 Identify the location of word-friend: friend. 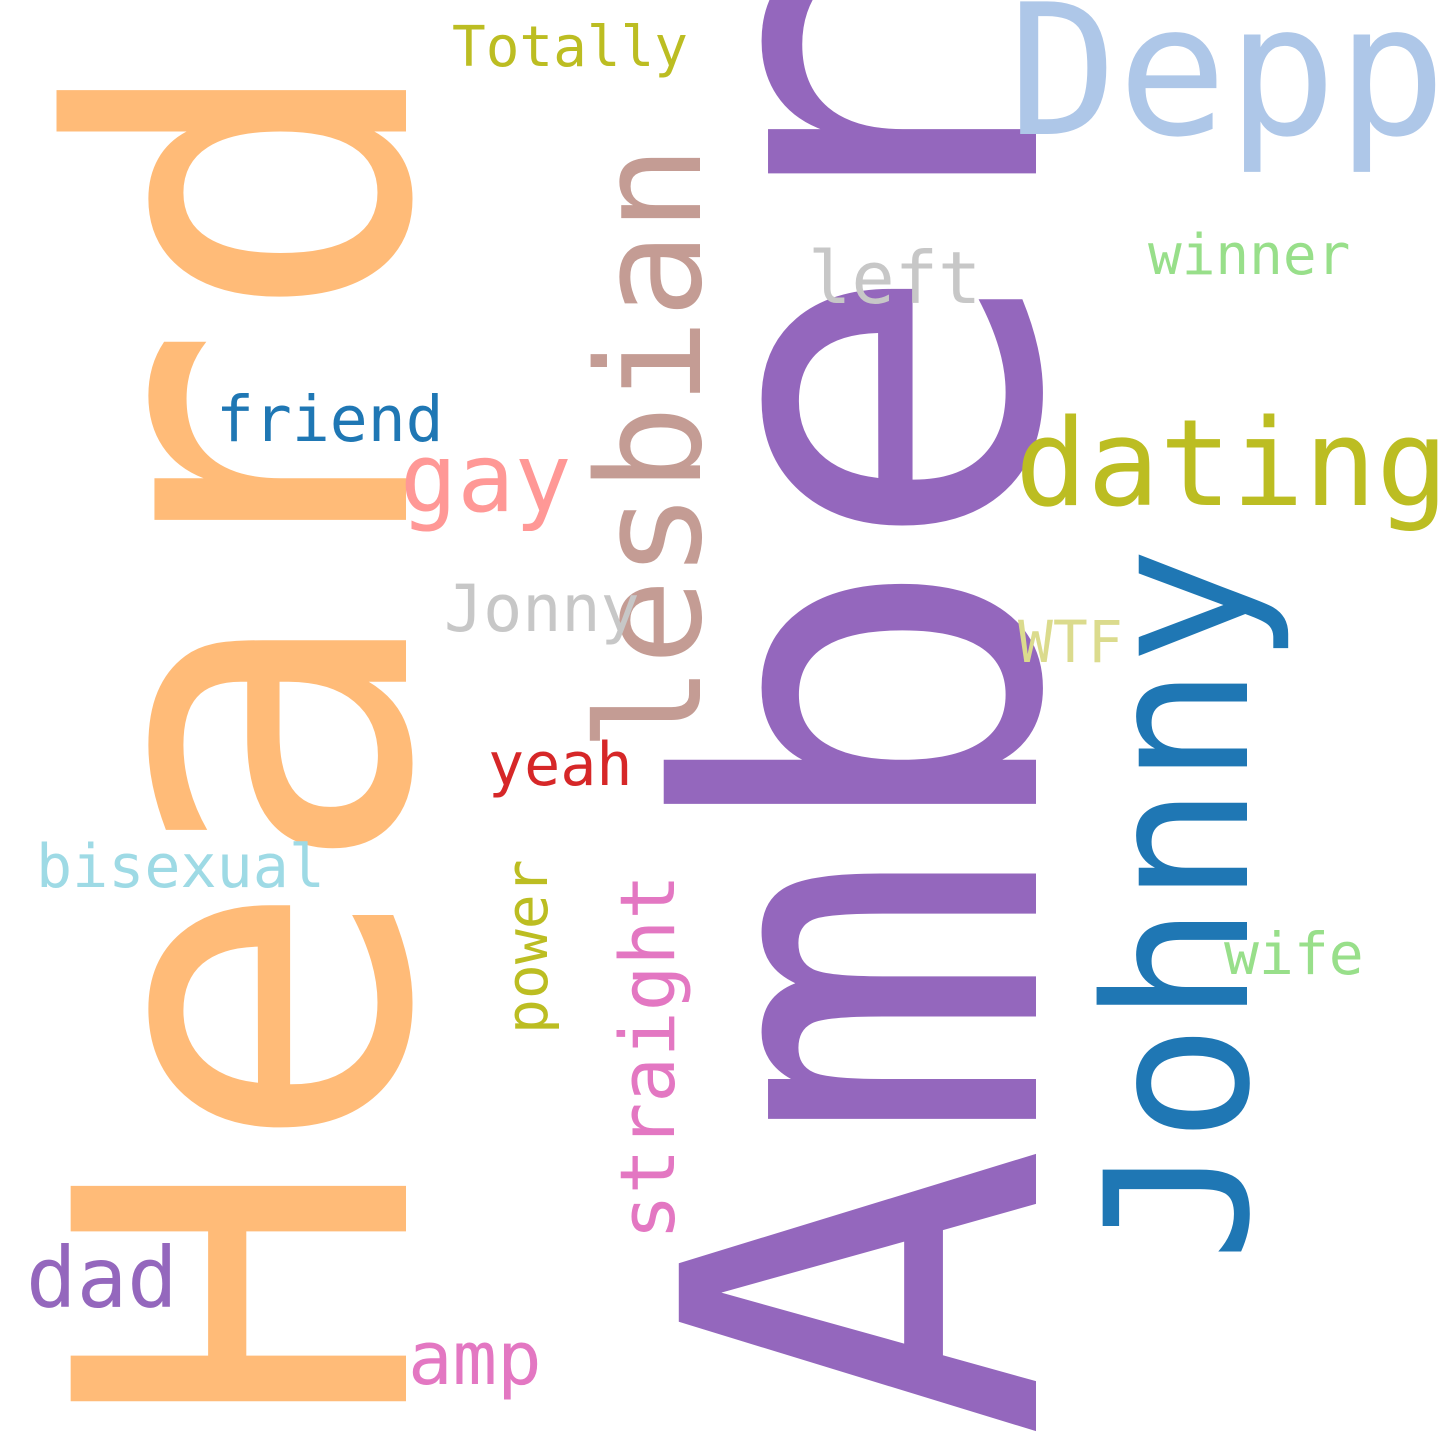
(330, 419).